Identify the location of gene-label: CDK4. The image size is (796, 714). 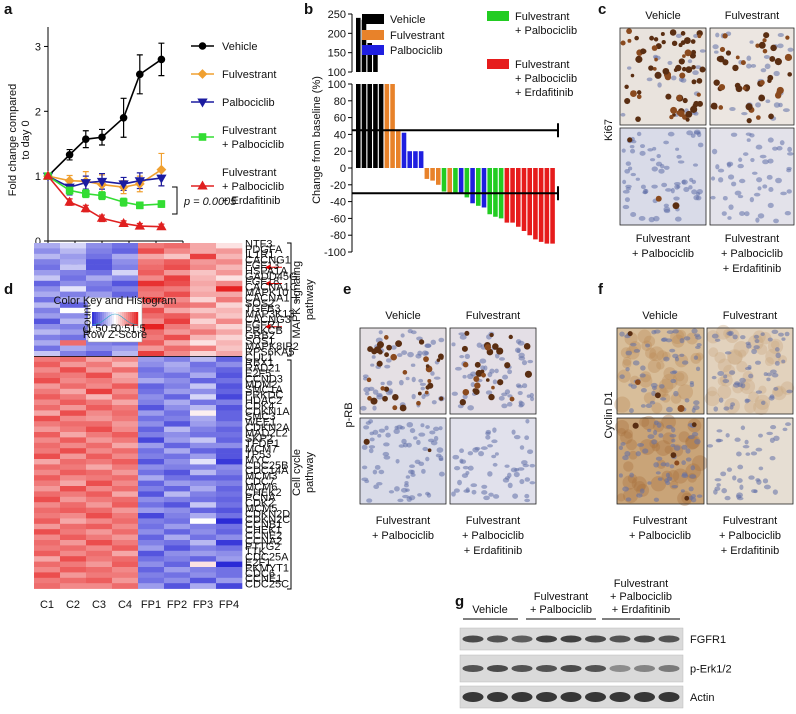
(259, 406).